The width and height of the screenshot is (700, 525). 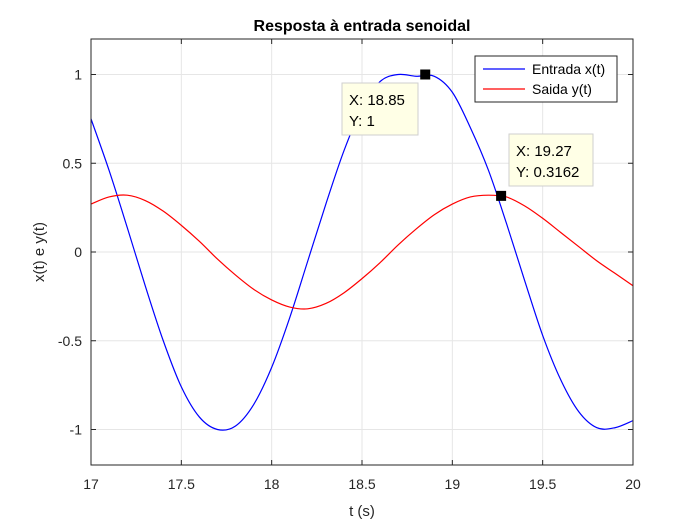 What do you see at coordinates (377, 100) in the screenshot?
I see `datatip-text: X: 18.85` at bounding box center [377, 100].